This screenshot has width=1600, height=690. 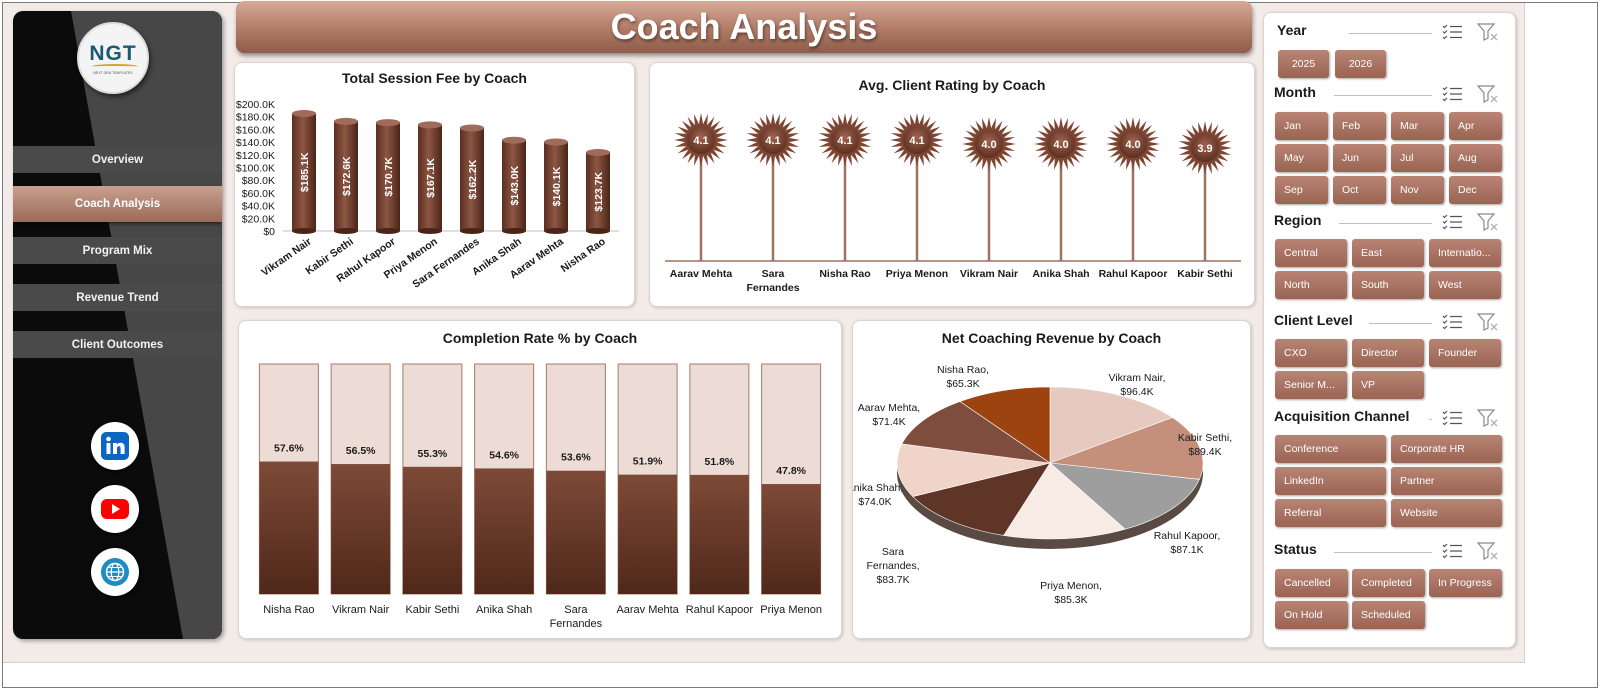 What do you see at coordinates (115, 446) in the screenshot?
I see `linkedin-icon` at bounding box center [115, 446].